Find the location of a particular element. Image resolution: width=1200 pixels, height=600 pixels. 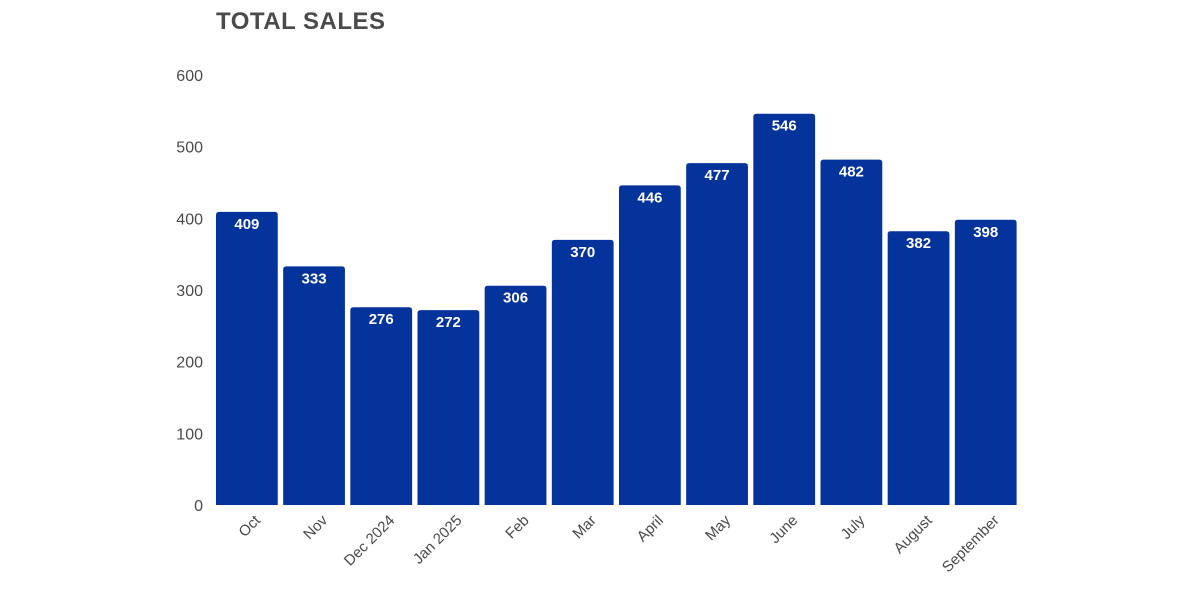

y-tick-label: 500 is located at coordinates (189, 148).